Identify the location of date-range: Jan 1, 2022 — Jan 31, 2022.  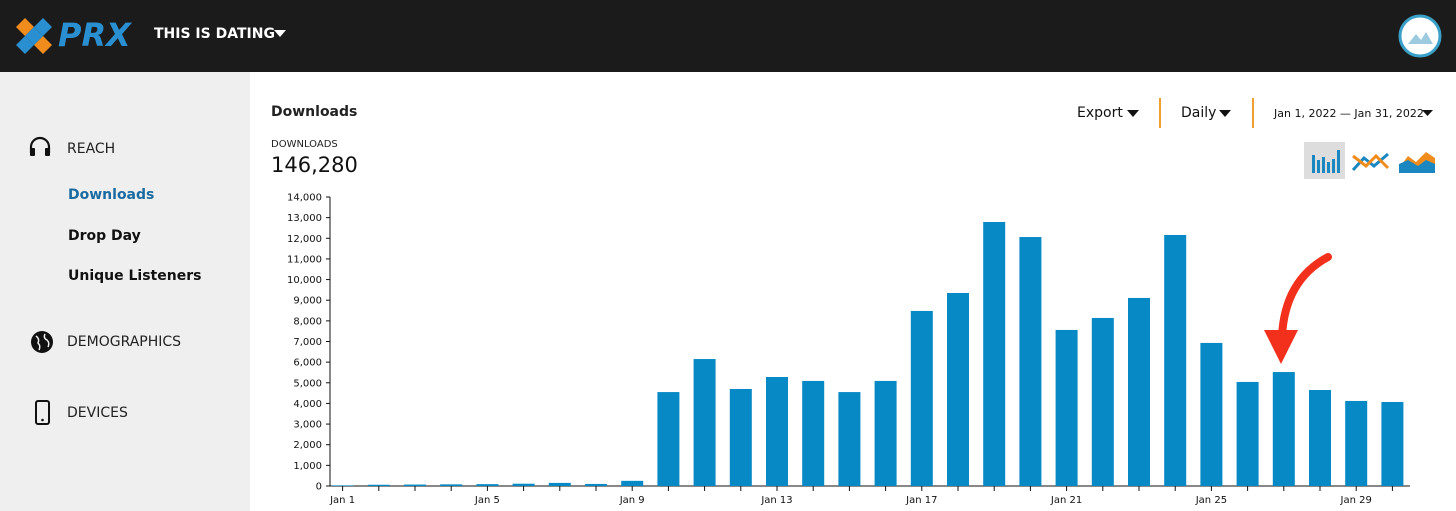
(1349, 113).